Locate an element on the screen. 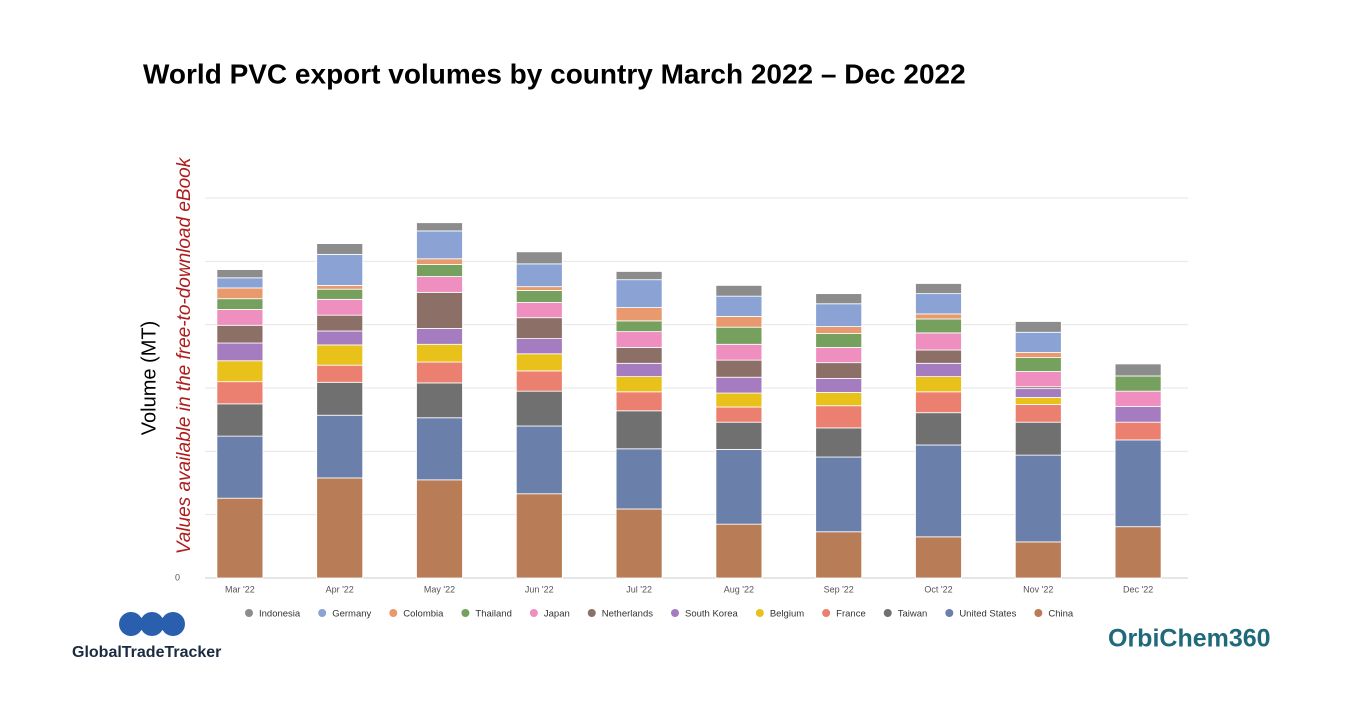 This screenshot has height=701, width=1346. x-tick-label: Dec '22 is located at coordinates (1138, 589).